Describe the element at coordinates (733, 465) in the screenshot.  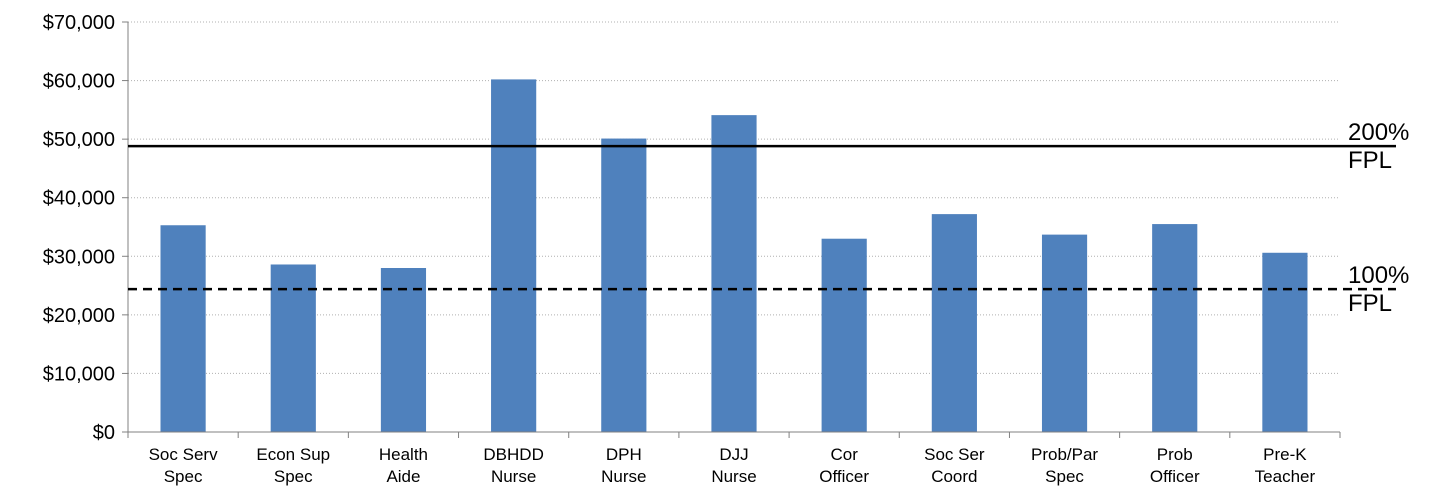
I see `x-tick-label: DJJ Nurse` at that location.